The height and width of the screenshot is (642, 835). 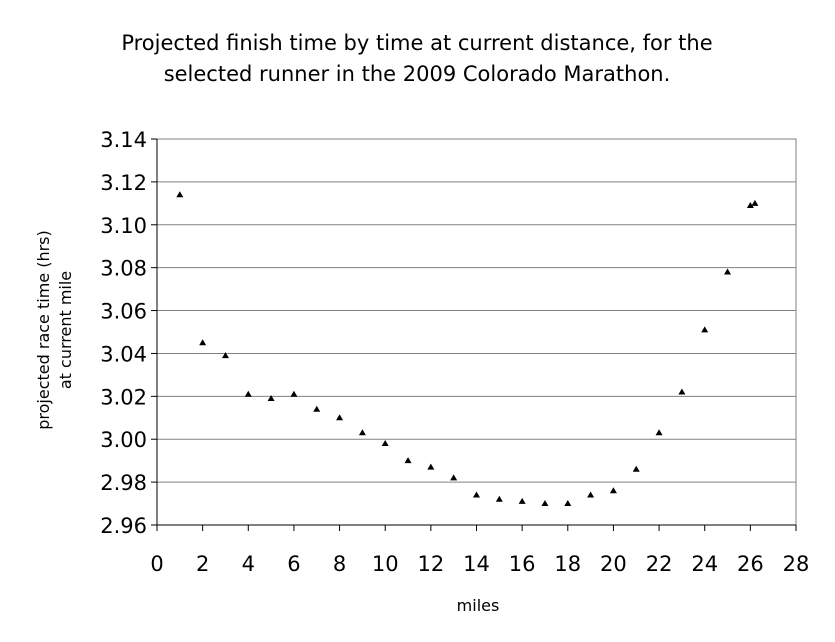 I want to click on x-tick-label: 6, so click(x=293, y=564).